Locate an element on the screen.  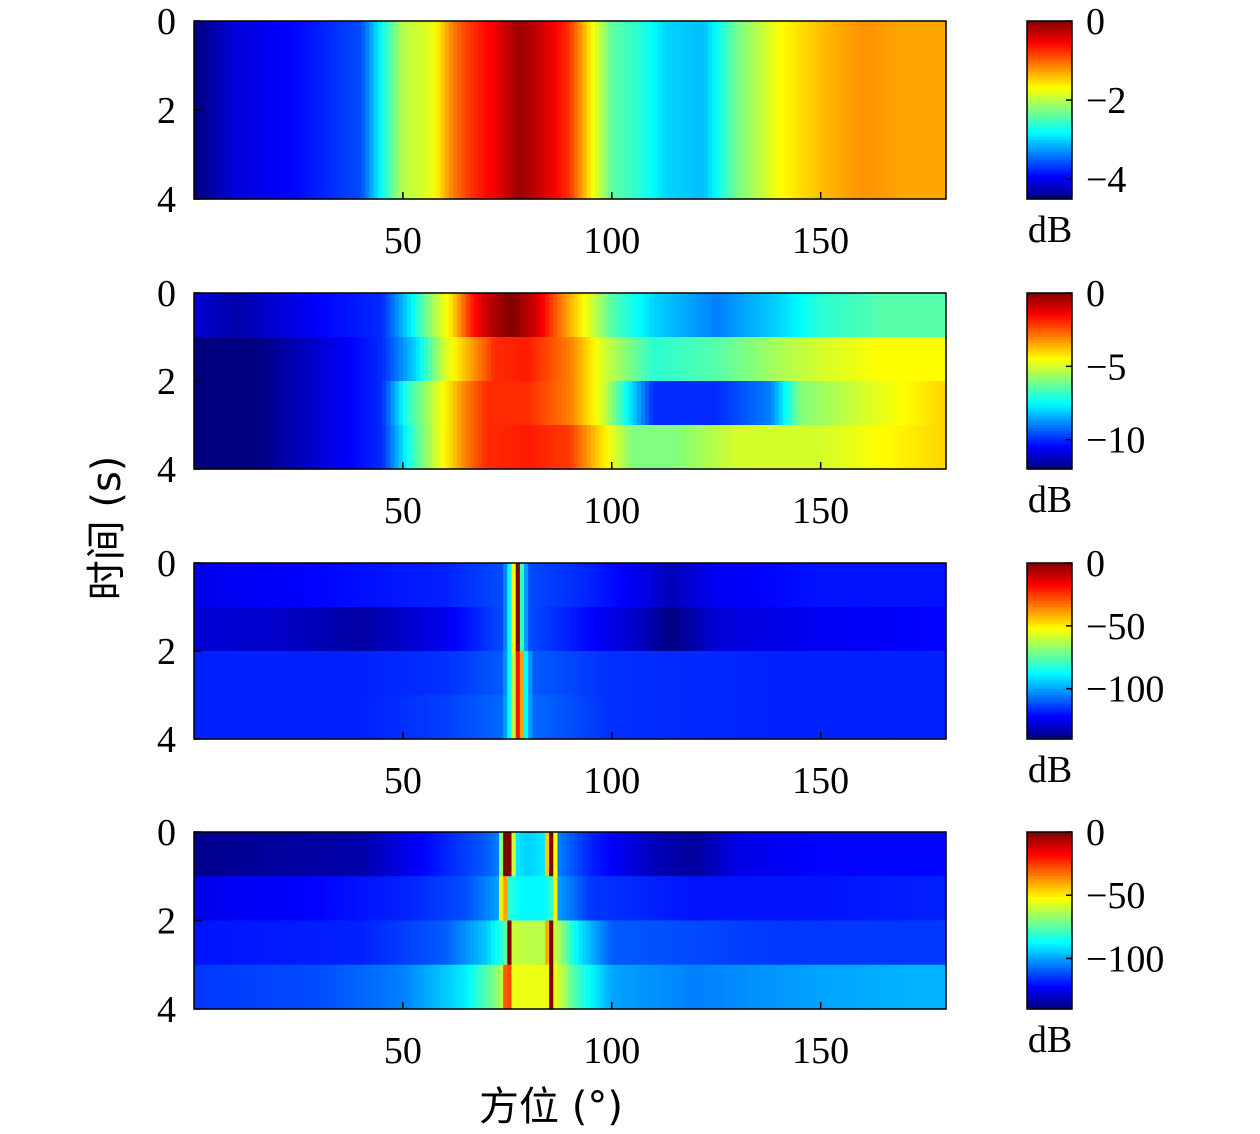
y-tick-label: 0 is located at coordinates (166, 294).